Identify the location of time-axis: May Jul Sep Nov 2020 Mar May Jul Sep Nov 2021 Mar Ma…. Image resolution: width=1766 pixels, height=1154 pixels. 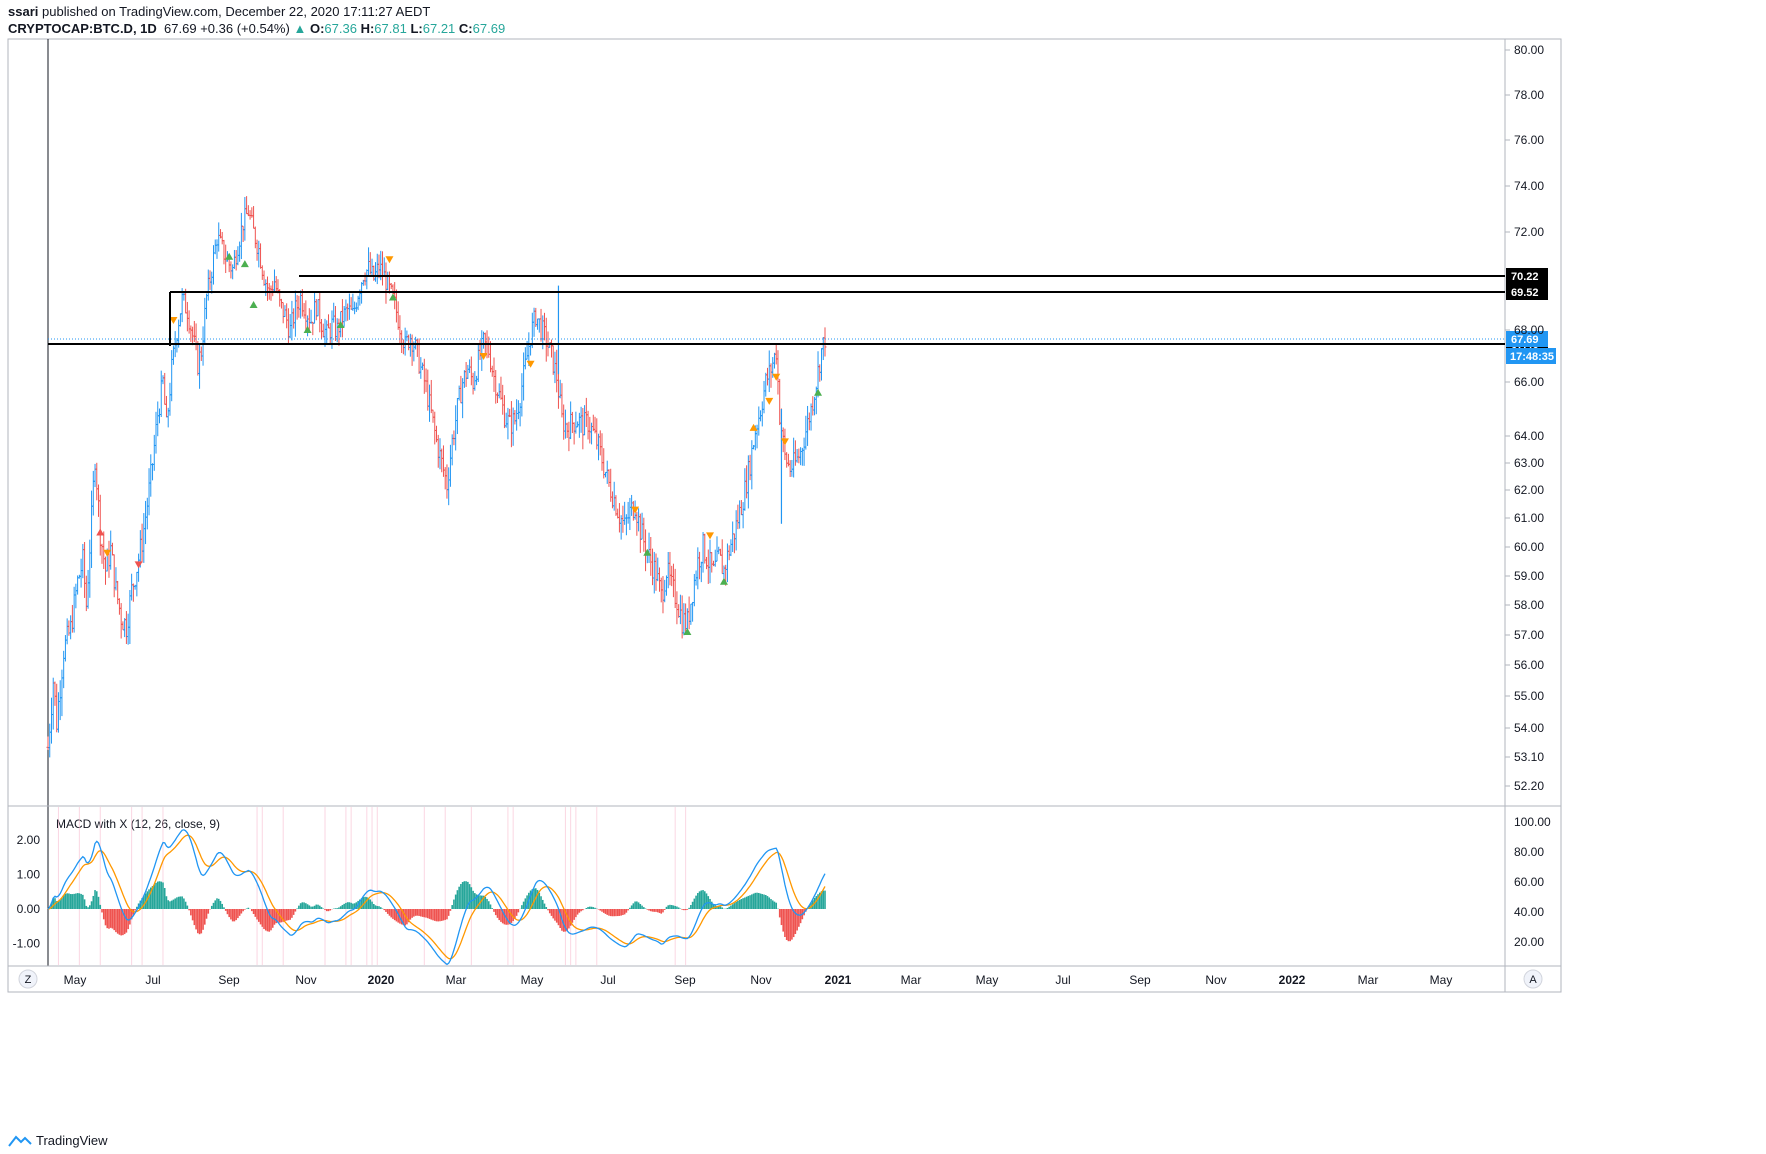
(780, 979).